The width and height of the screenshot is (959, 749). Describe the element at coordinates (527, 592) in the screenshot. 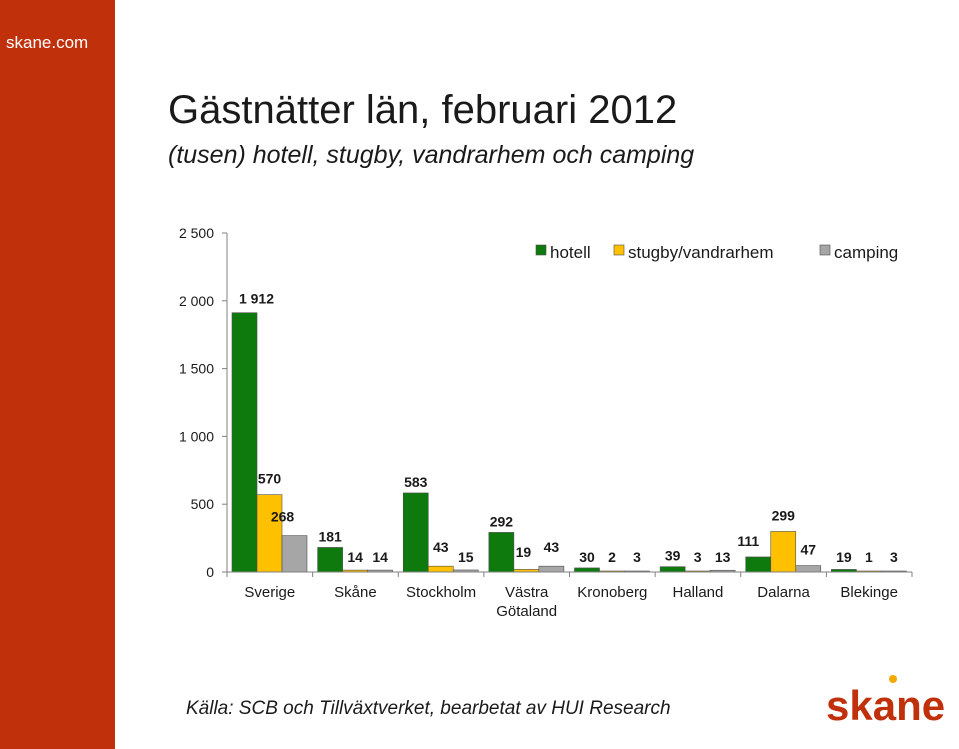

I see `category-label: Västra` at that location.